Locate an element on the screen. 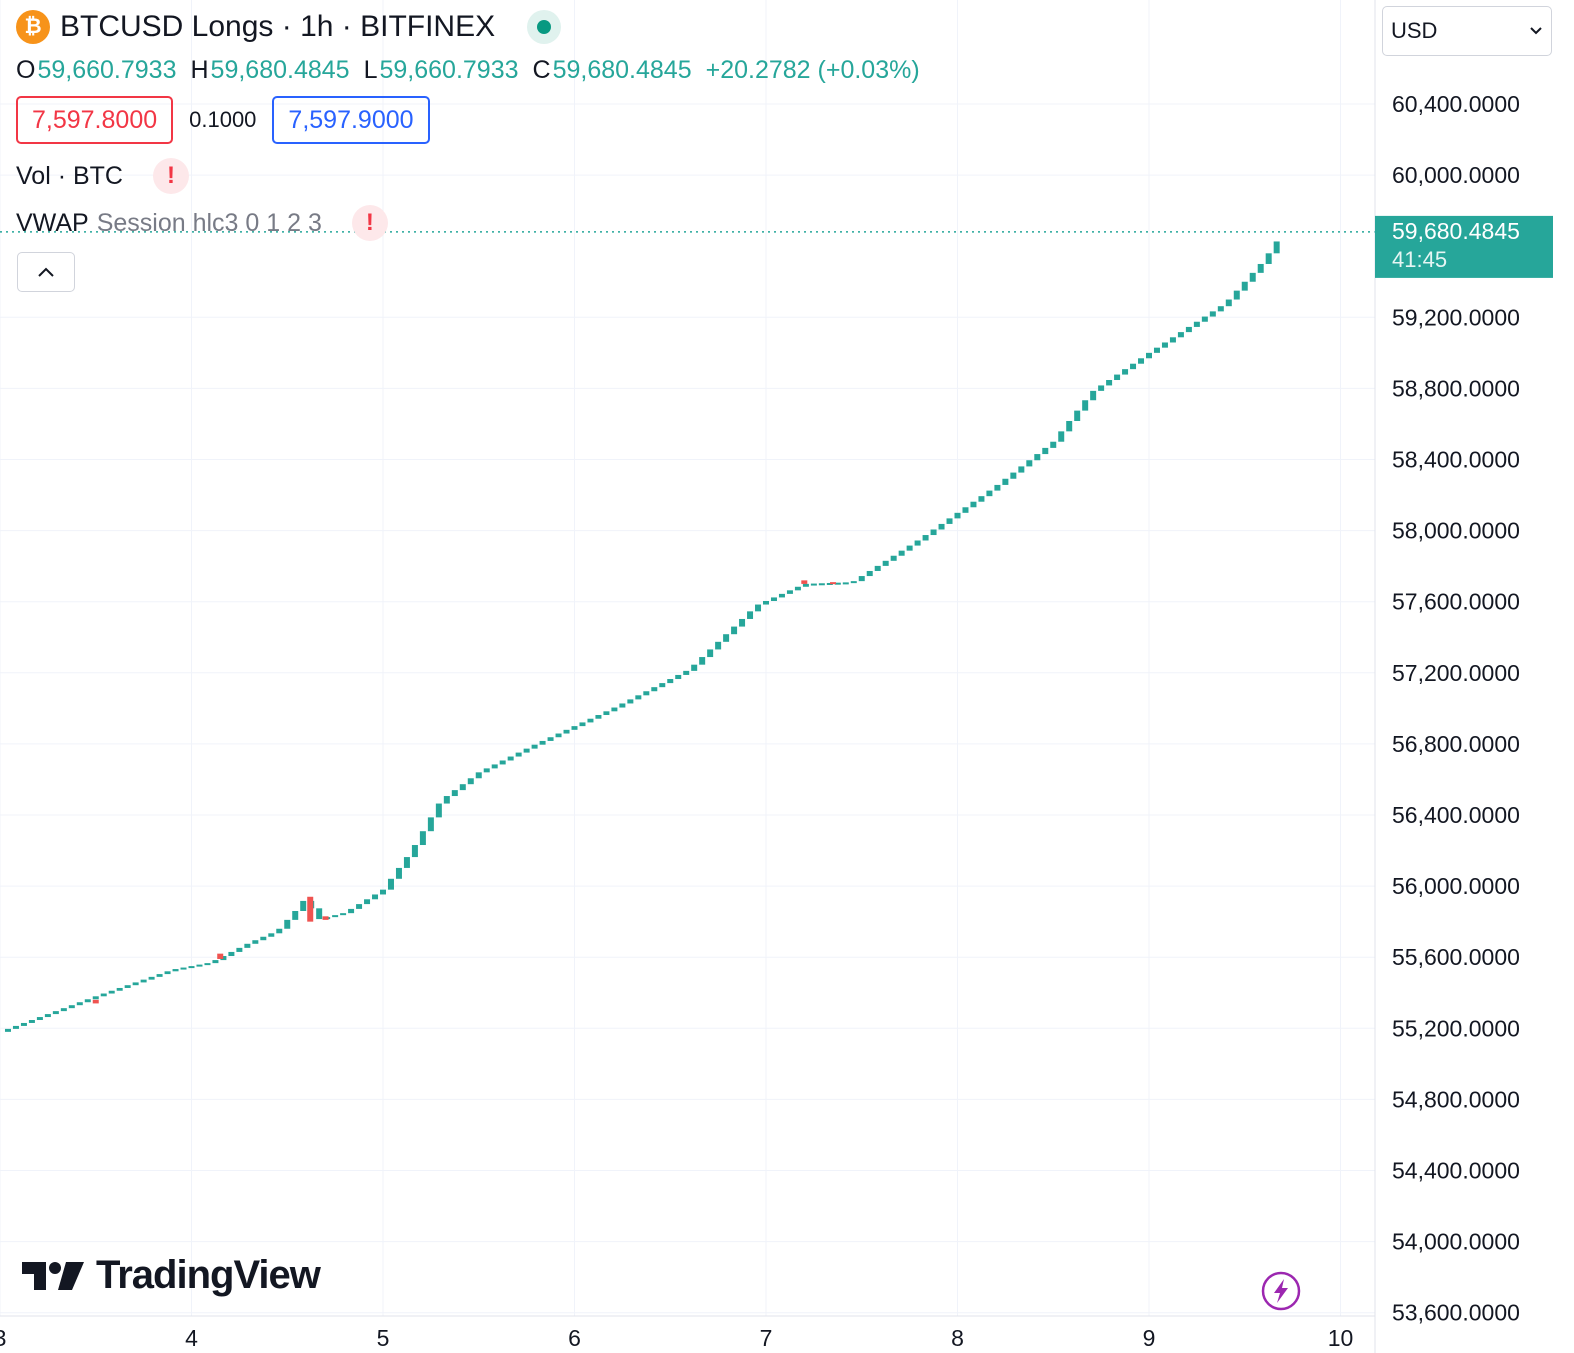 This screenshot has width=1574, height=1353. time-tick-label: 4 is located at coordinates (191, 1338).